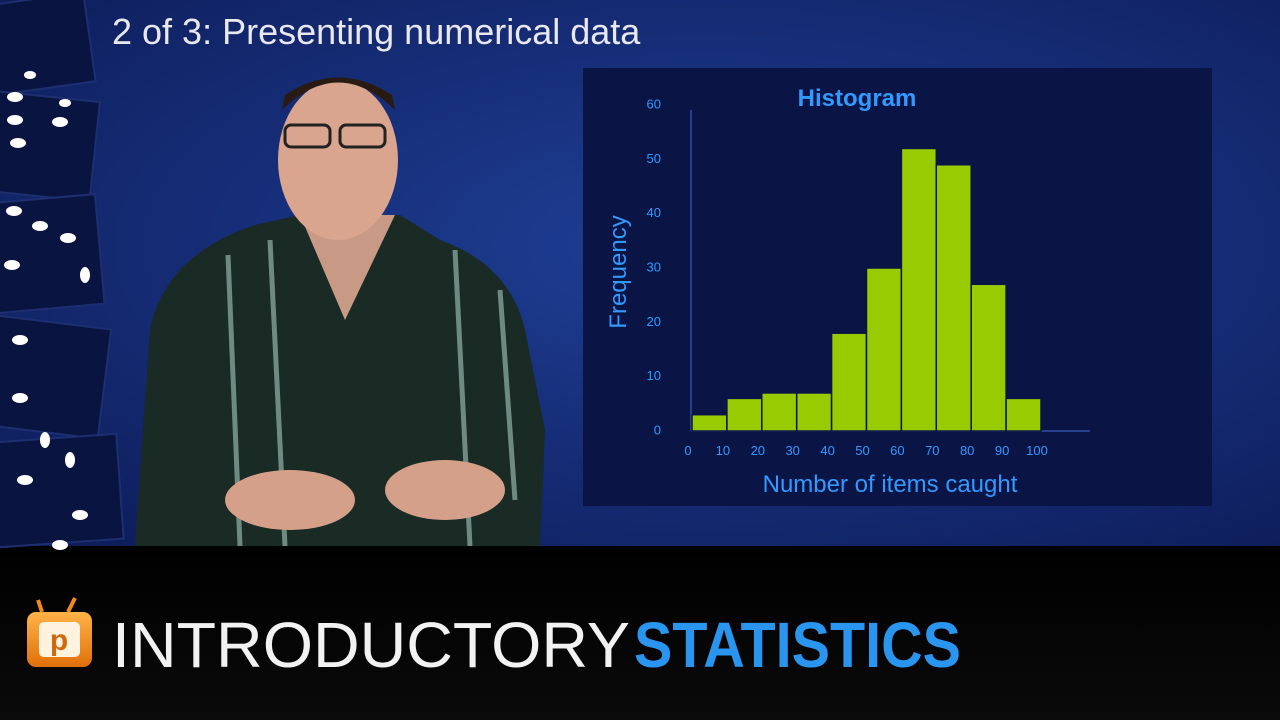  I want to click on y-tick-label: 10, so click(654, 375).